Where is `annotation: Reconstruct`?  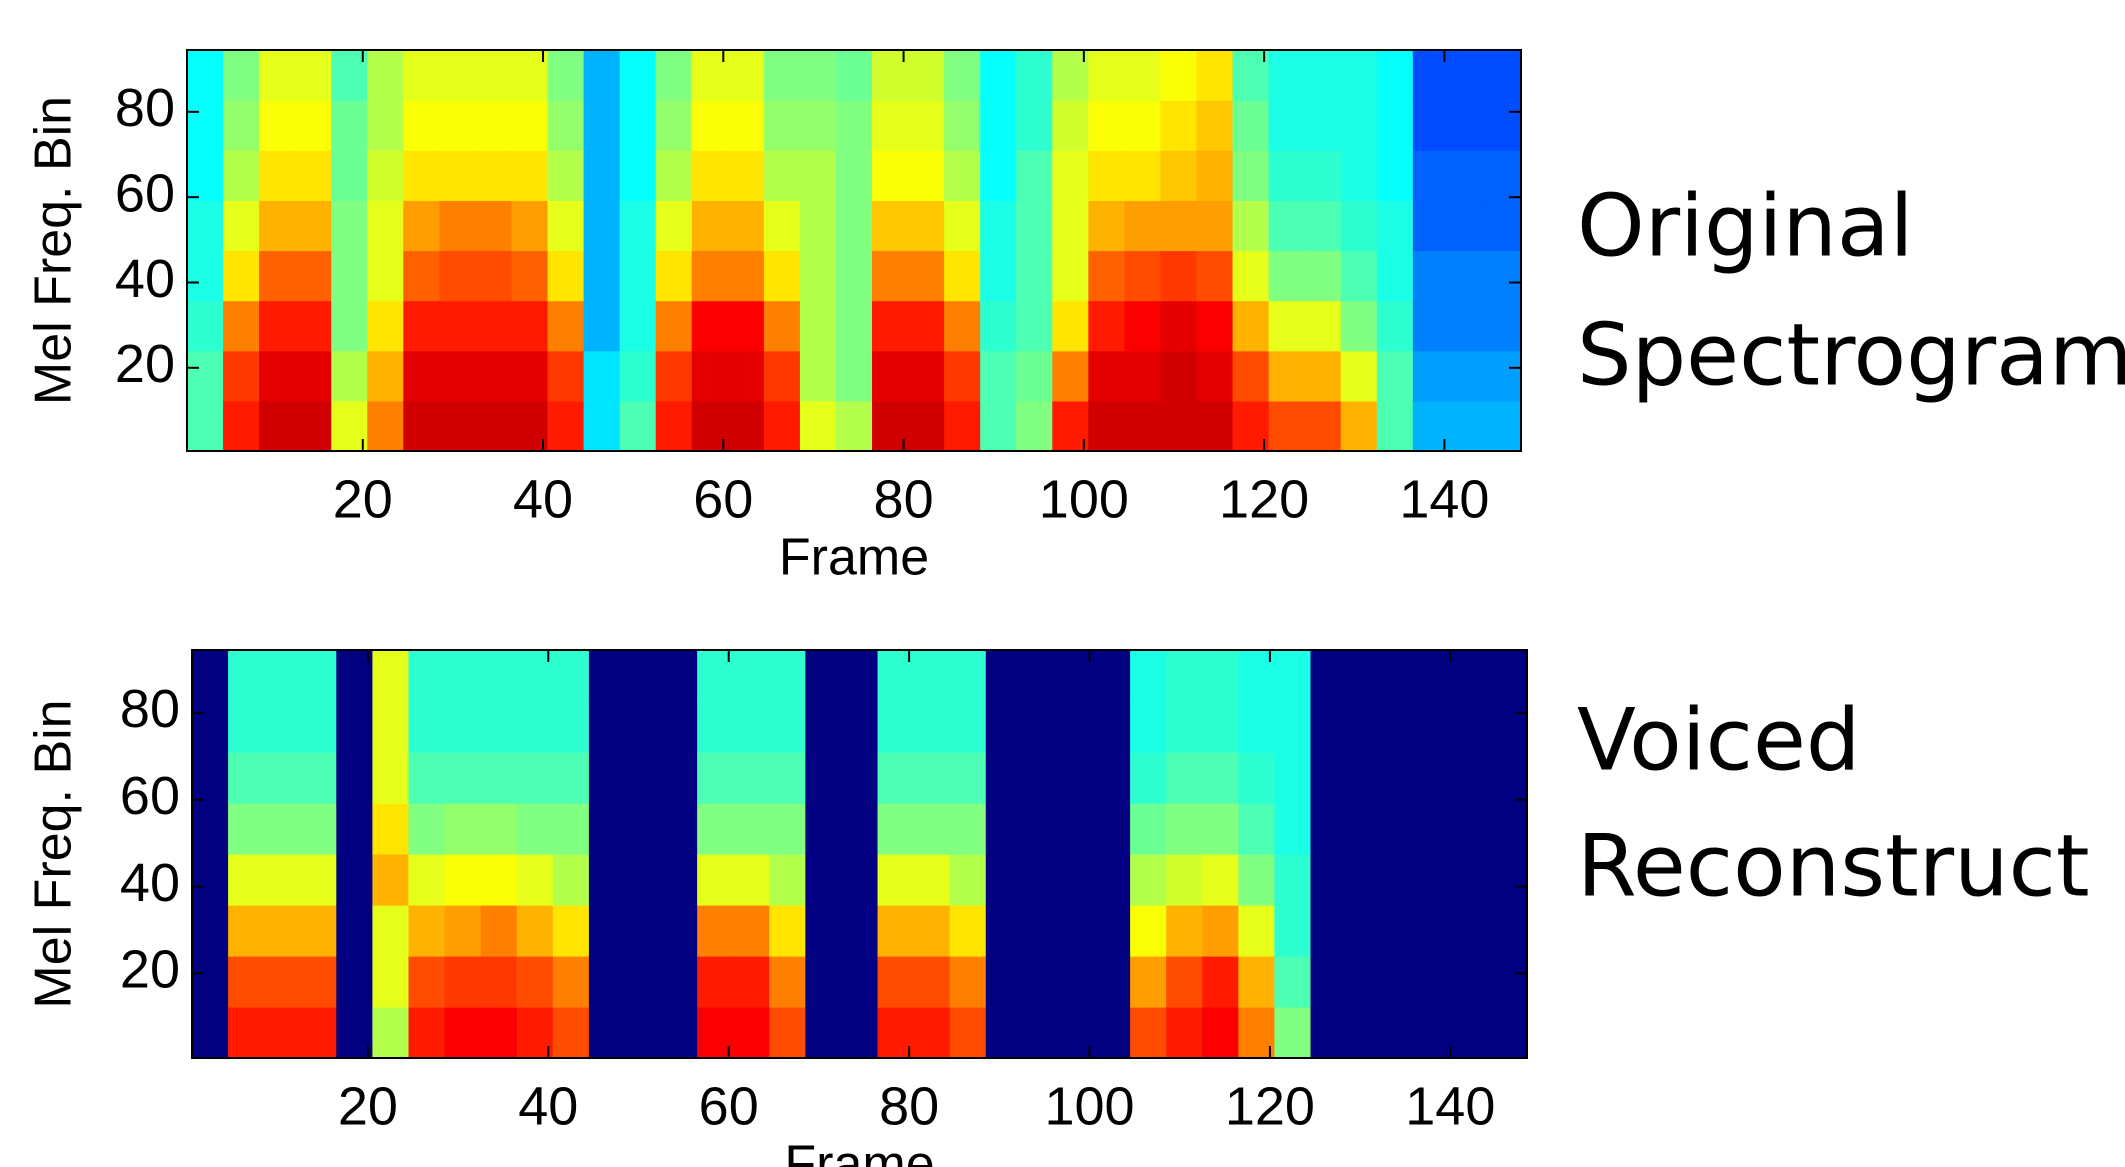 annotation: Reconstruct is located at coordinates (1833, 866).